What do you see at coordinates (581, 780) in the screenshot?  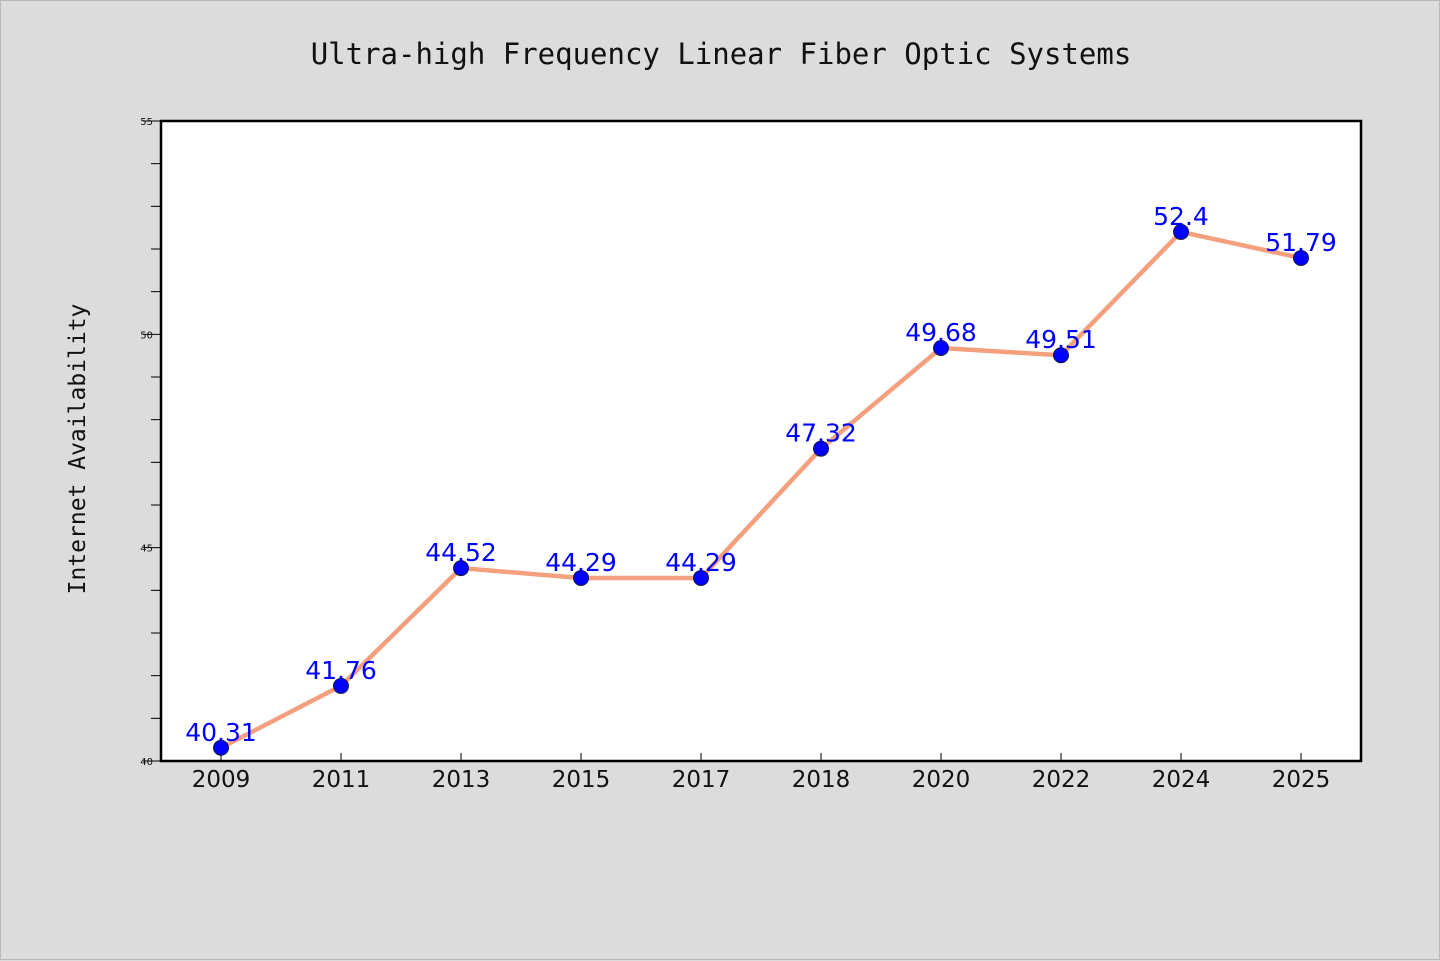 I see `x-tick-label: 2015` at bounding box center [581, 780].